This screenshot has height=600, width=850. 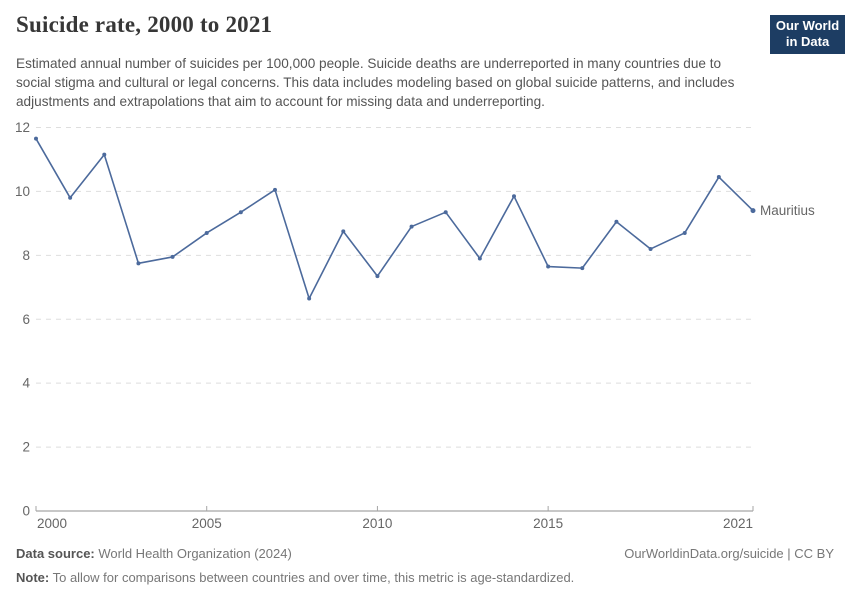 What do you see at coordinates (193, 553) in the screenshot?
I see `data-source-value: World Health Organization (2024)` at bounding box center [193, 553].